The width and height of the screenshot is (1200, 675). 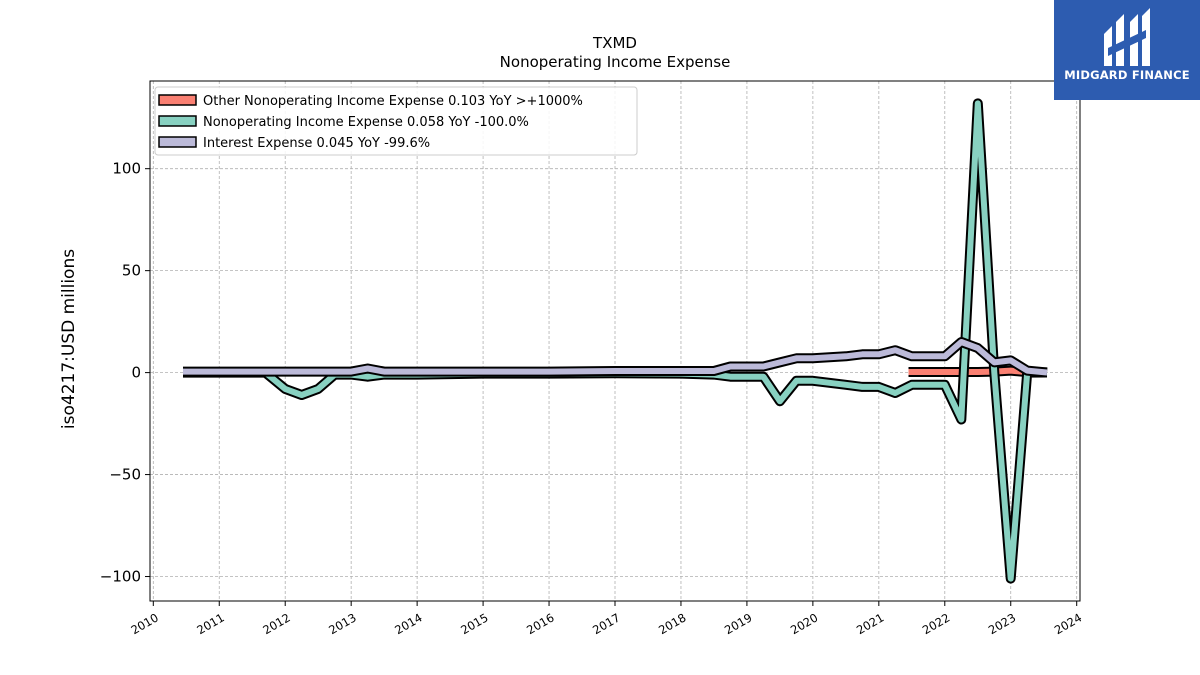 What do you see at coordinates (276, 623) in the screenshot?
I see `x-tick-label: 2012` at bounding box center [276, 623].